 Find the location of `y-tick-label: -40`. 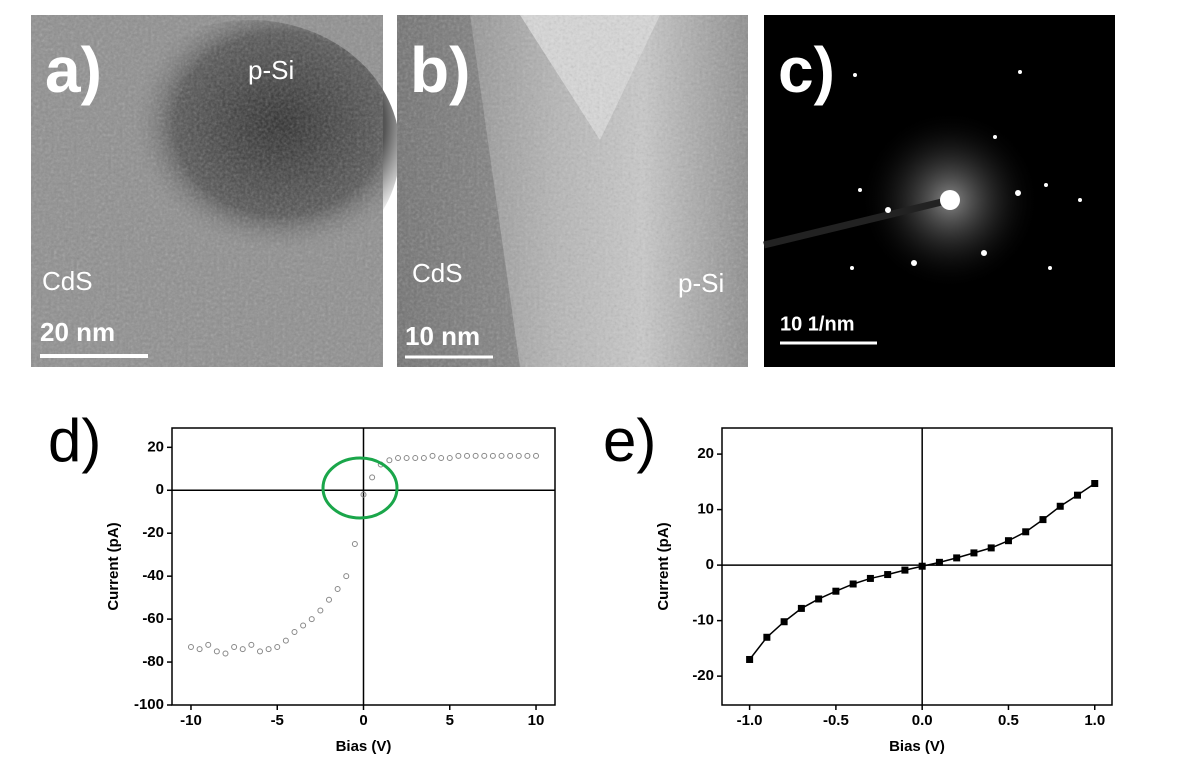

y-tick-label: -40 is located at coordinates (153, 575).